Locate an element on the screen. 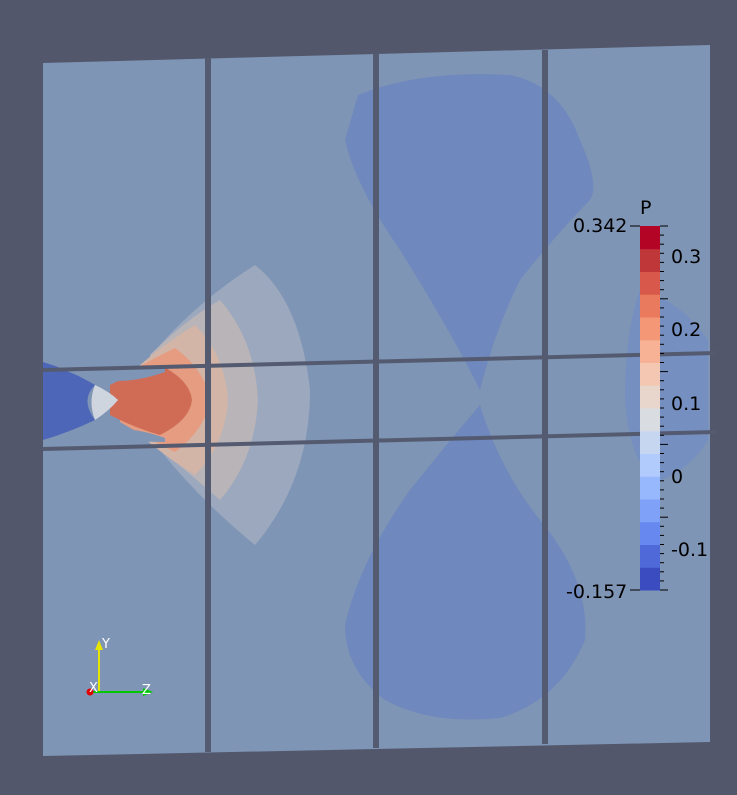 Image resolution: width=737 pixels, height=795 pixels. nozzle-transition is located at coordinates (104, 402).